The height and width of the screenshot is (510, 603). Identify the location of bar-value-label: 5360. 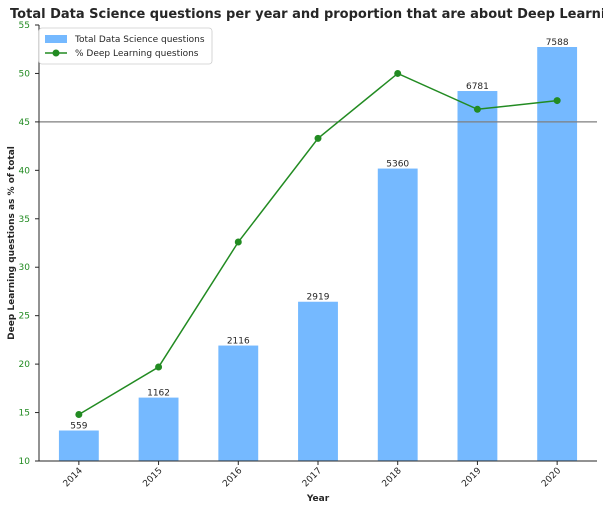
(397, 165).